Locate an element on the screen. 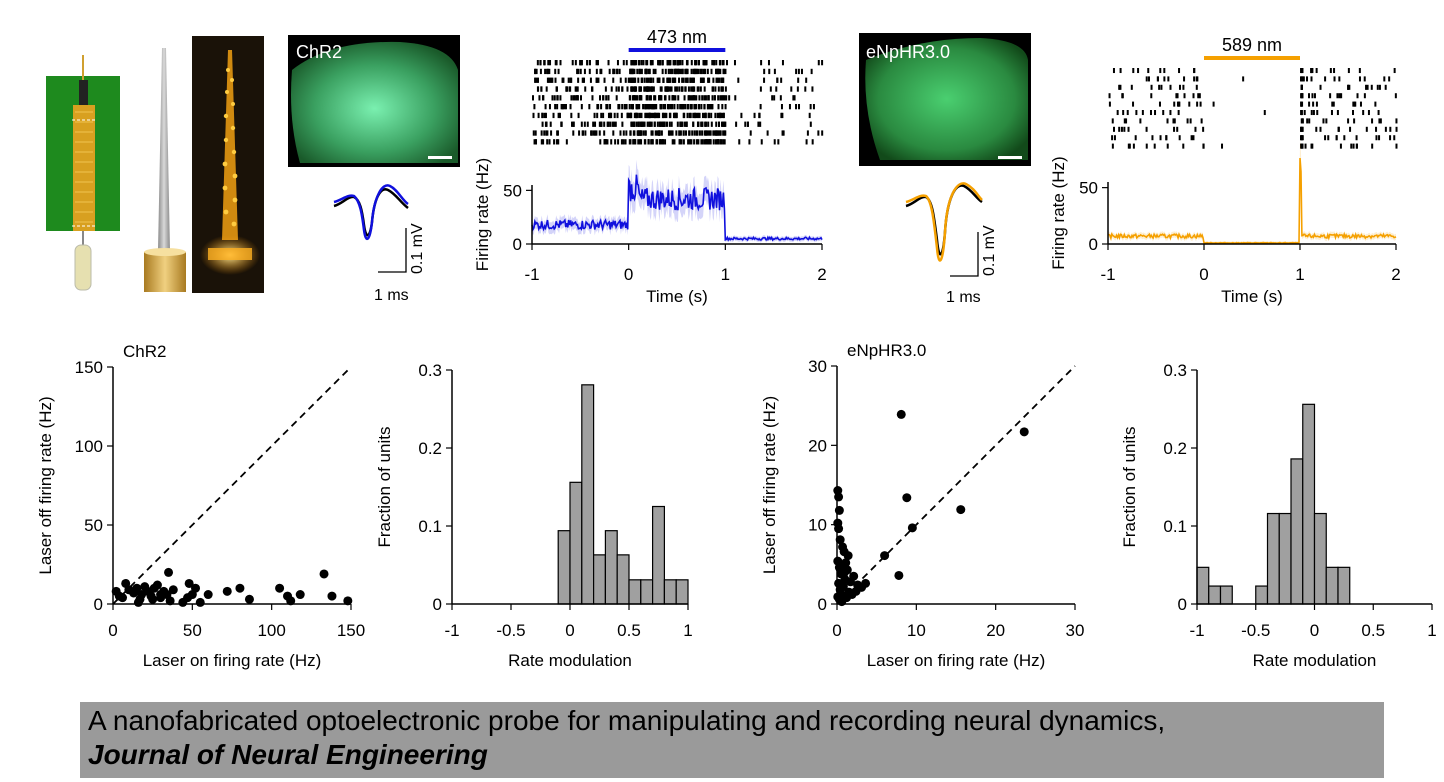 Image resolution: width=1444 pixels, height=782 pixels. histogram-bar is located at coordinates (1273, 558).